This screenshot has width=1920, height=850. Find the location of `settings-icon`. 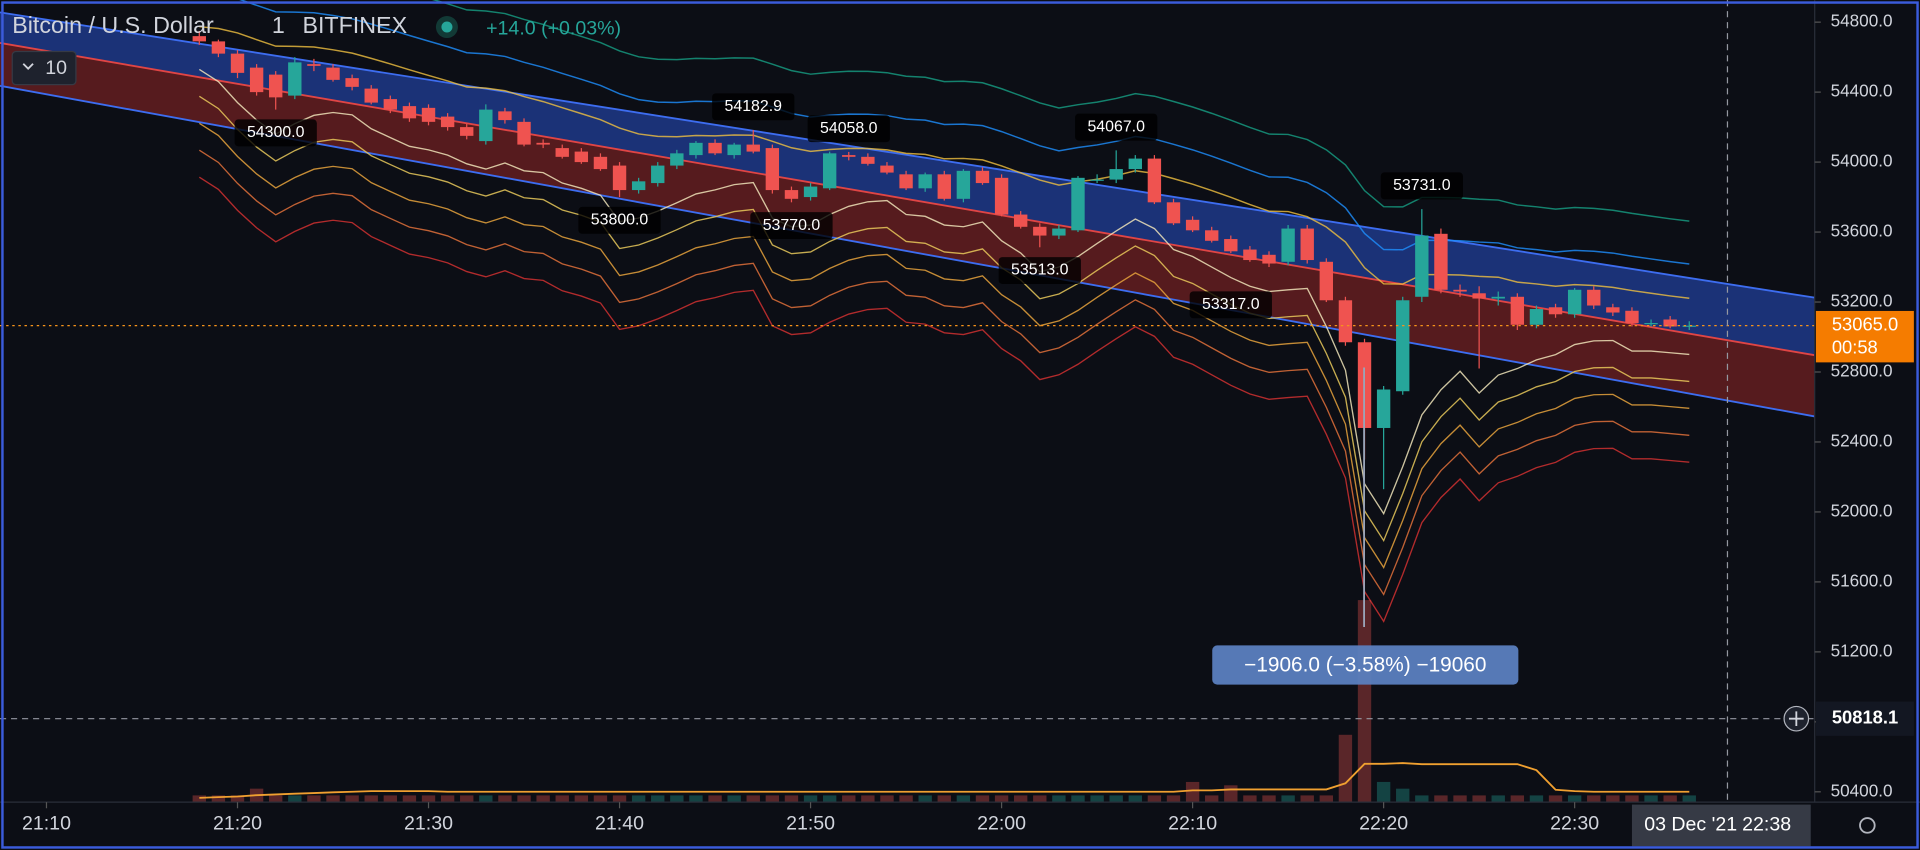

settings-icon is located at coordinates (1867, 825).